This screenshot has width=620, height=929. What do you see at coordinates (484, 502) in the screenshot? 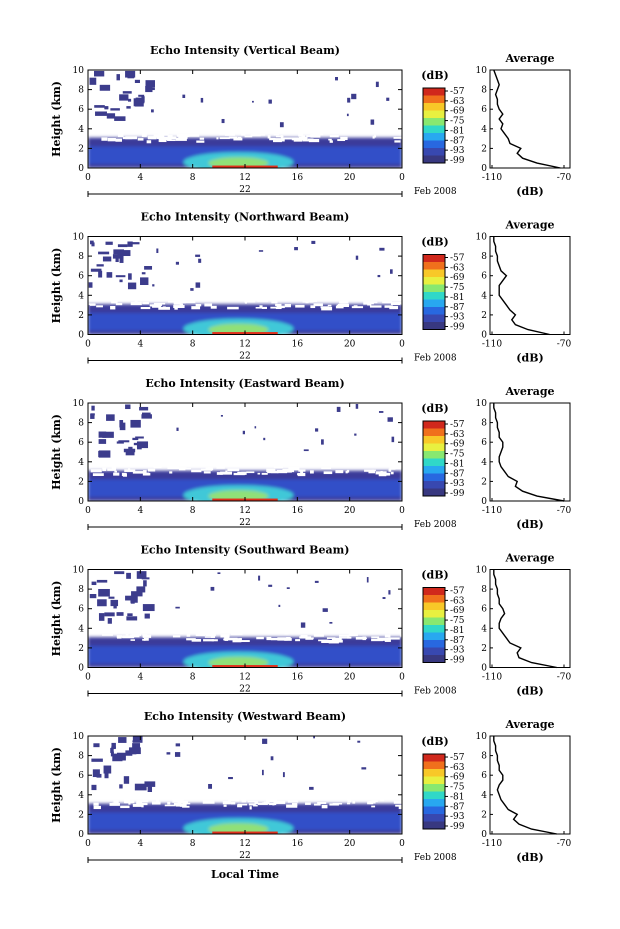
I see `profile-y-tick-label: 0` at bounding box center [484, 502].